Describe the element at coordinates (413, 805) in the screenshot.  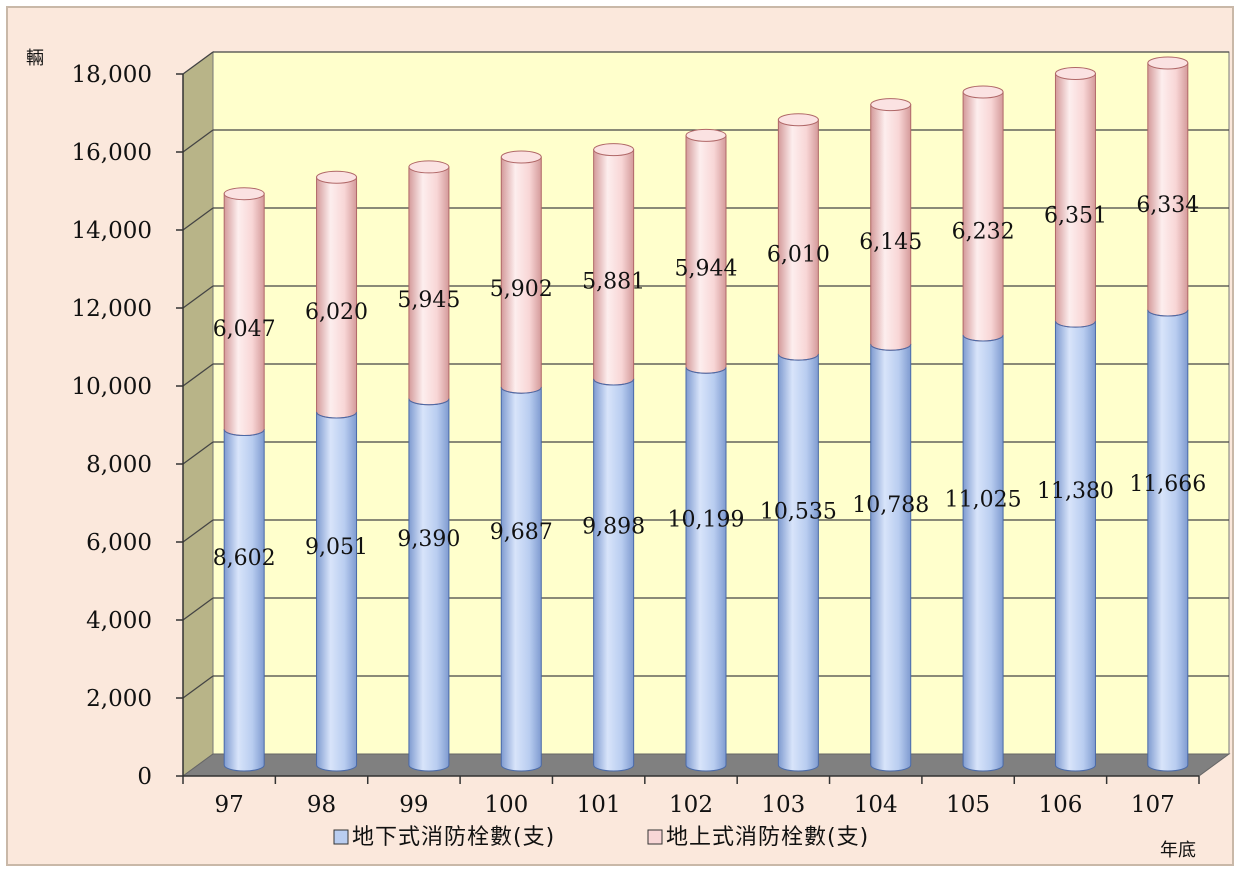
I see `x-tick-label: 99` at that location.